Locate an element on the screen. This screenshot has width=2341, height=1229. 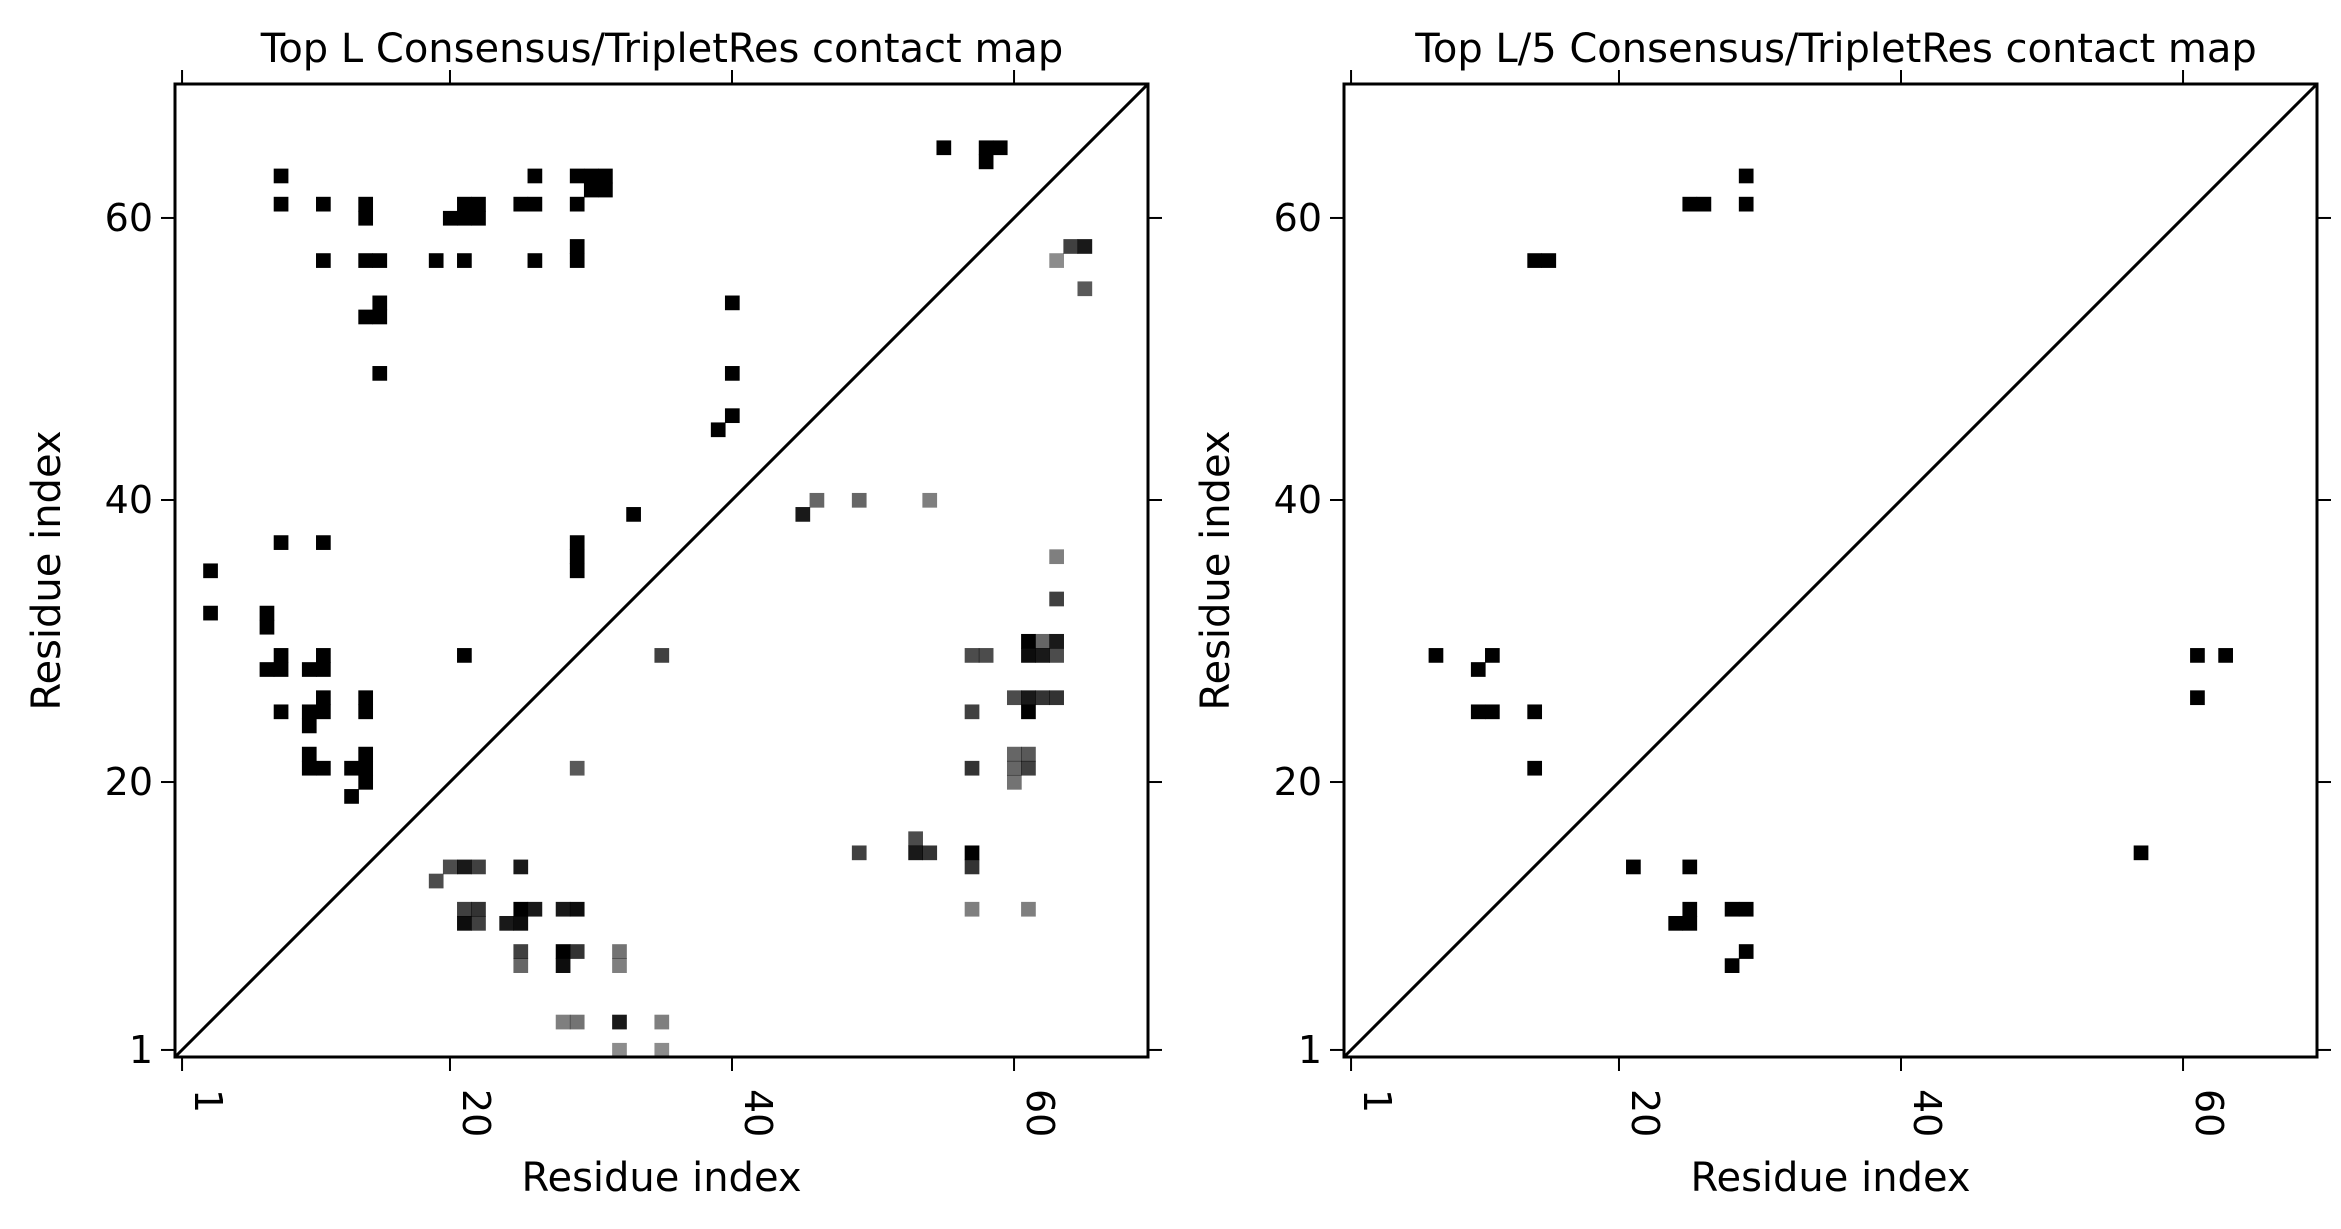
x-tick-label: 60 is located at coordinates (2209, 1113).